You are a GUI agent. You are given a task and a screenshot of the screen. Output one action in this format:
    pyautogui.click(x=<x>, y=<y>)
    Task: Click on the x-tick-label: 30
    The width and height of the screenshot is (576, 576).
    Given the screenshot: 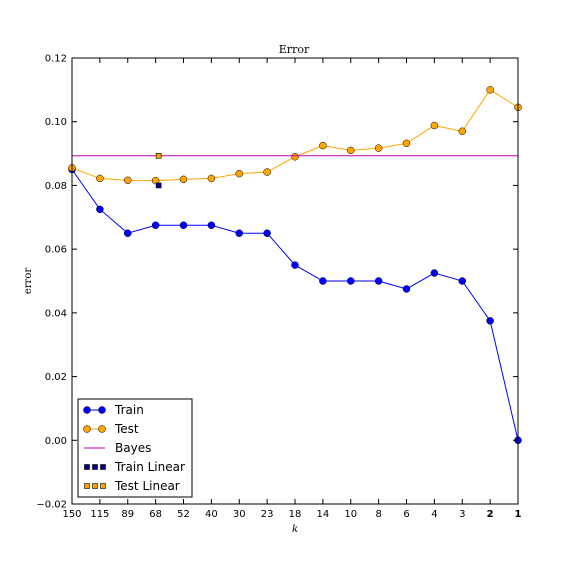 What is the action you would take?
    pyautogui.click(x=239, y=514)
    